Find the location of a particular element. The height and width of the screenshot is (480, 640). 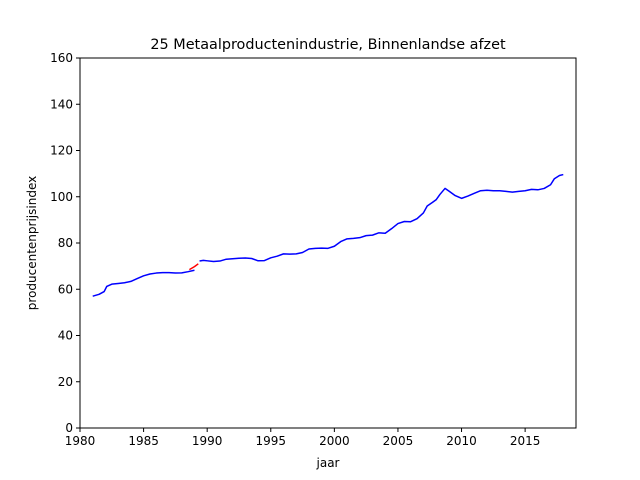

y-tick-label: 120 is located at coordinates (61, 151).